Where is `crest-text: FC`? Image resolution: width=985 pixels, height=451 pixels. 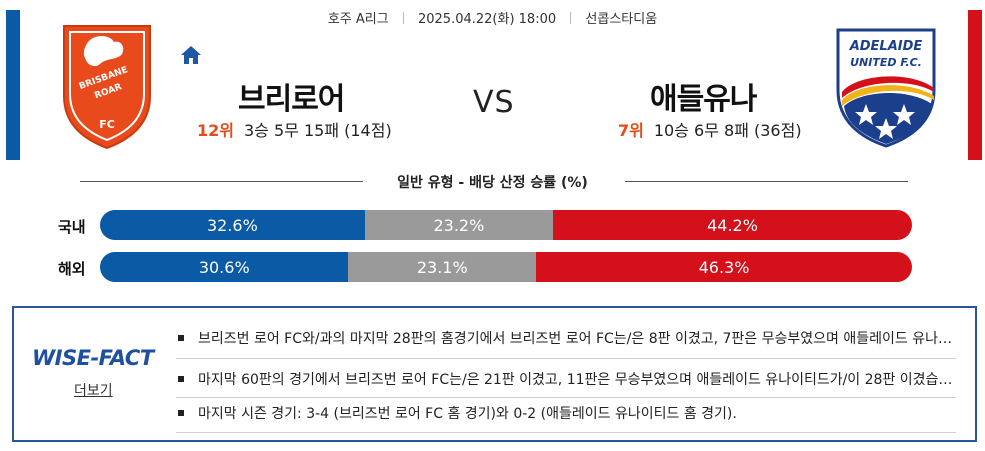 crest-text: FC is located at coordinates (107, 124).